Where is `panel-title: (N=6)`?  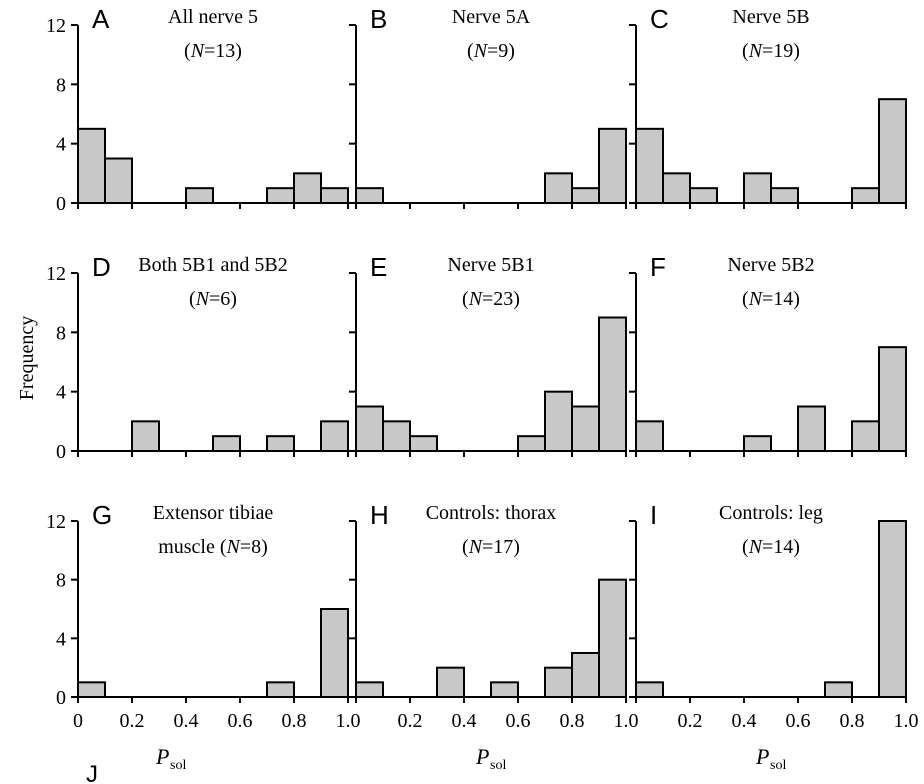
panel-title: (N=6) is located at coordinates (213, 299).